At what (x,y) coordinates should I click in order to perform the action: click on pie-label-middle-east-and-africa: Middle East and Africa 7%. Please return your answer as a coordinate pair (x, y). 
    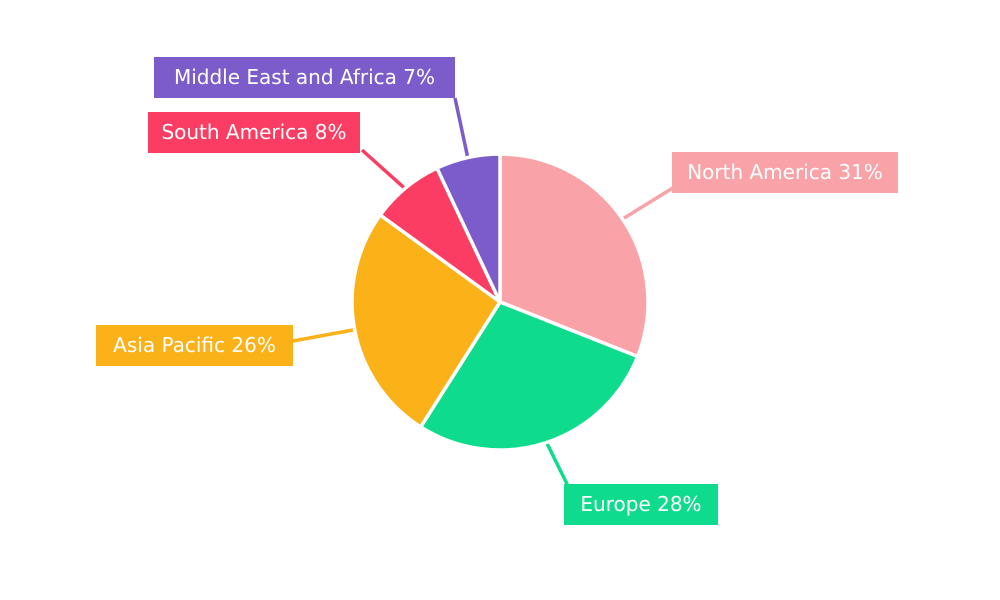
    Looking at the image, I should click on (304, 77).